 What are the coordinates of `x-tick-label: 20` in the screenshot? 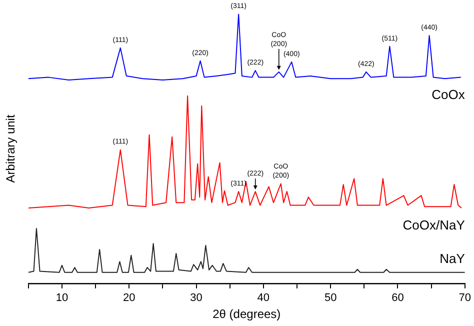 It's located at (129, 298).